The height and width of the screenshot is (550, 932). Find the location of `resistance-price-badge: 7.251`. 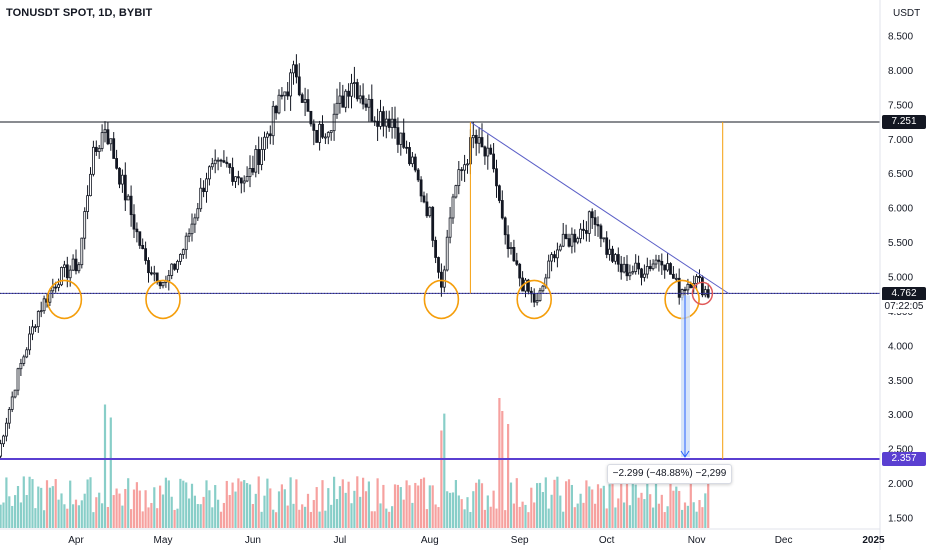

resistance-price-badge: 7.251 is located at coordinates (904, 122).